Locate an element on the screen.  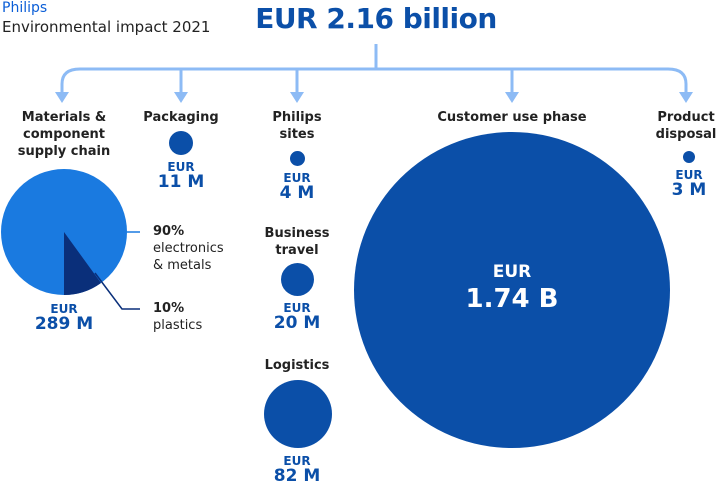
packaging-currency: EUR is located at coordinates (181, 167).